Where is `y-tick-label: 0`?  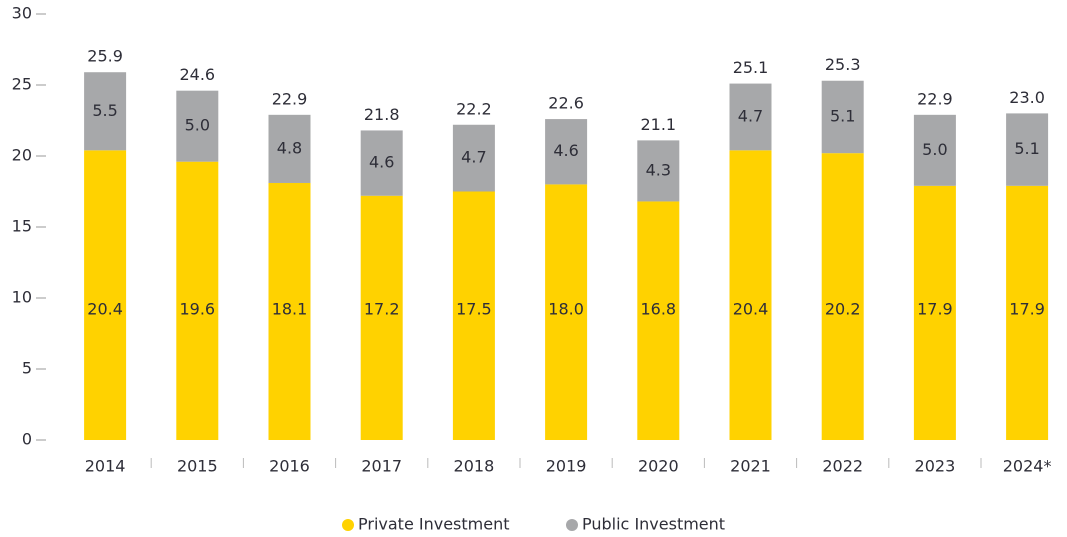
y-tick-label: 0 is located at coordinates (27, 439).